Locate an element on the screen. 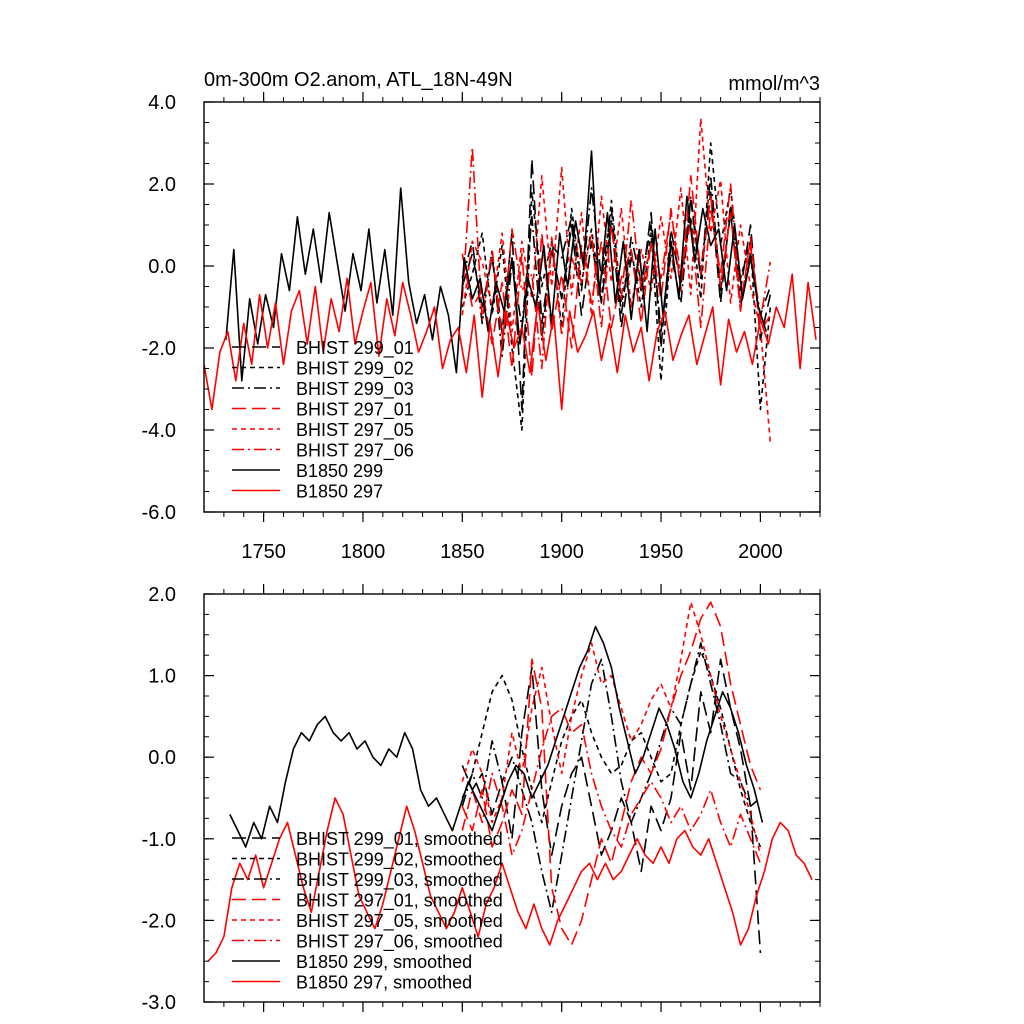 The image size is (1024, 1024). top-x-tick-label: 2000 is located at coordinates (760, 552).